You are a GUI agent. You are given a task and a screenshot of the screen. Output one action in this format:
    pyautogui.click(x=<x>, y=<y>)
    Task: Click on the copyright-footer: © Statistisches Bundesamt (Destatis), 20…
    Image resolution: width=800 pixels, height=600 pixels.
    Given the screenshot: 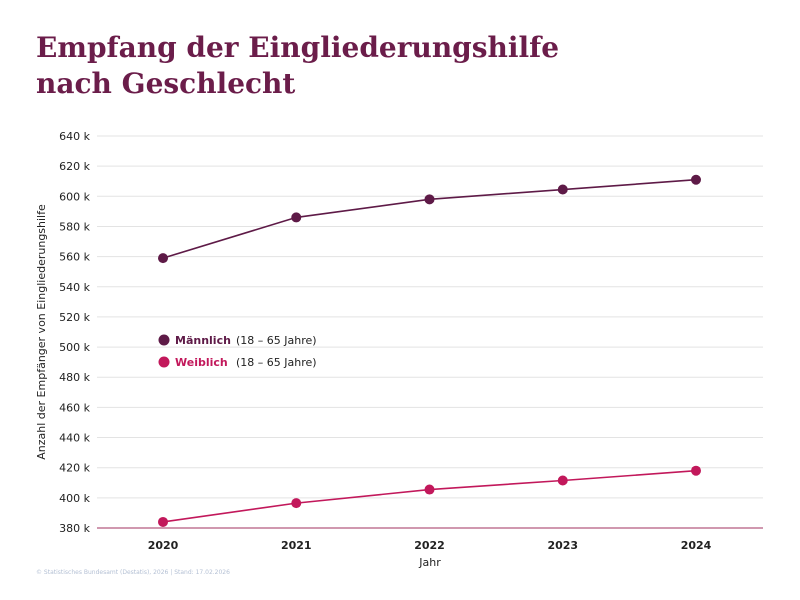 What is the action you would take?
    pyautogui.click(x=133, y=572)
    